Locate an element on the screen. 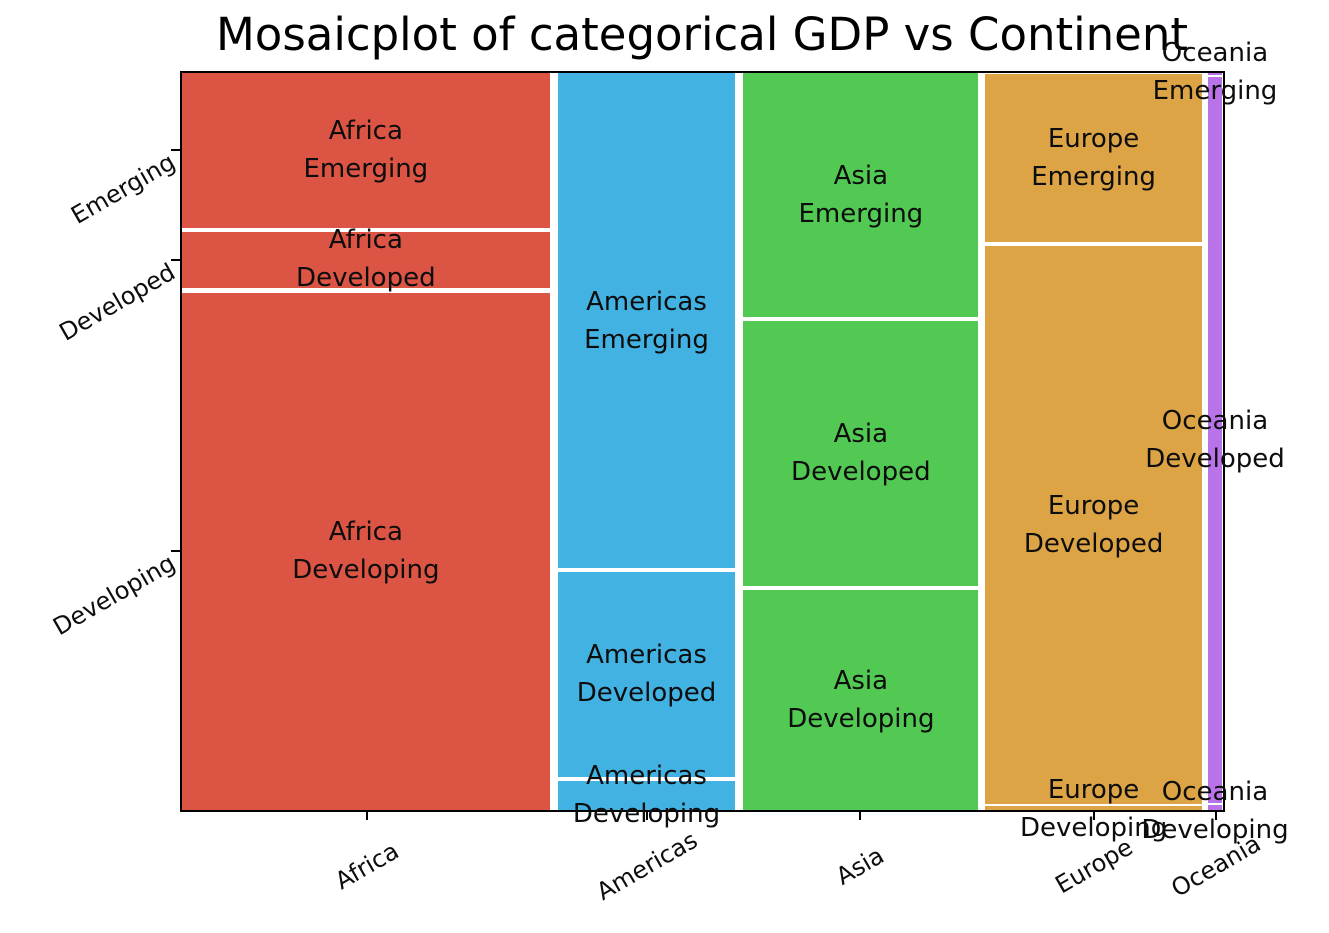 This screenshot has width=1329, height=933. x-tick-label-africa: Africa is located at coordinates (367, 866).